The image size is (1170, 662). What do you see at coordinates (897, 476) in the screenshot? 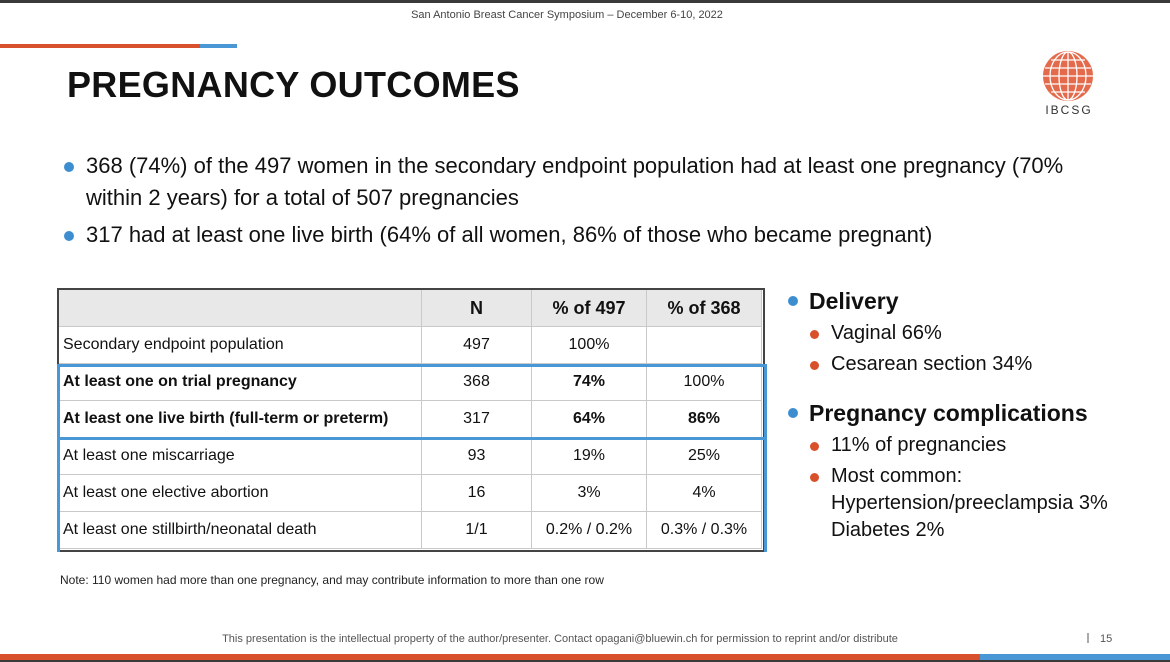
I see `most-common-label: Most common:` at bounding box center [897, 476].